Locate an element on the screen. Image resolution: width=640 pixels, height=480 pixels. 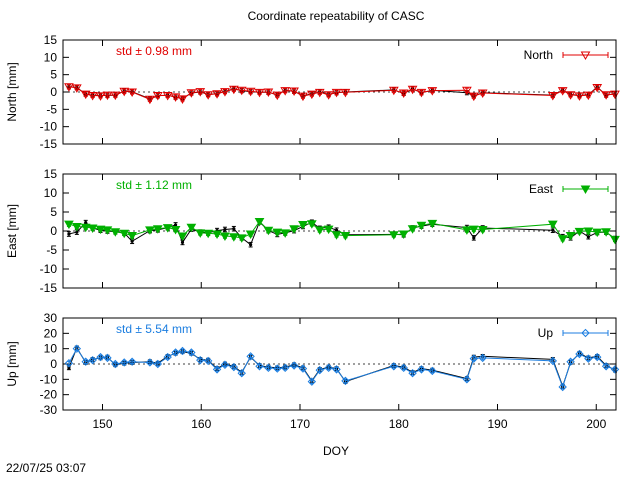
y-axis-label: East [mm] is located at coordinates (12, 231).